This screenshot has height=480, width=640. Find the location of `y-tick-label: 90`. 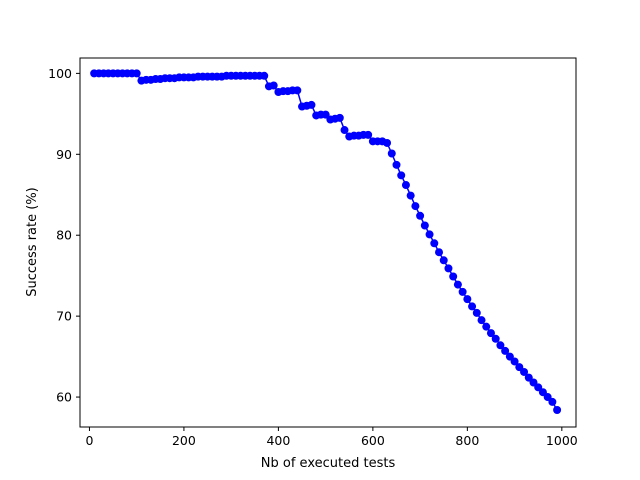

y-tick-label: 90 is located at coordinates (64, 154).